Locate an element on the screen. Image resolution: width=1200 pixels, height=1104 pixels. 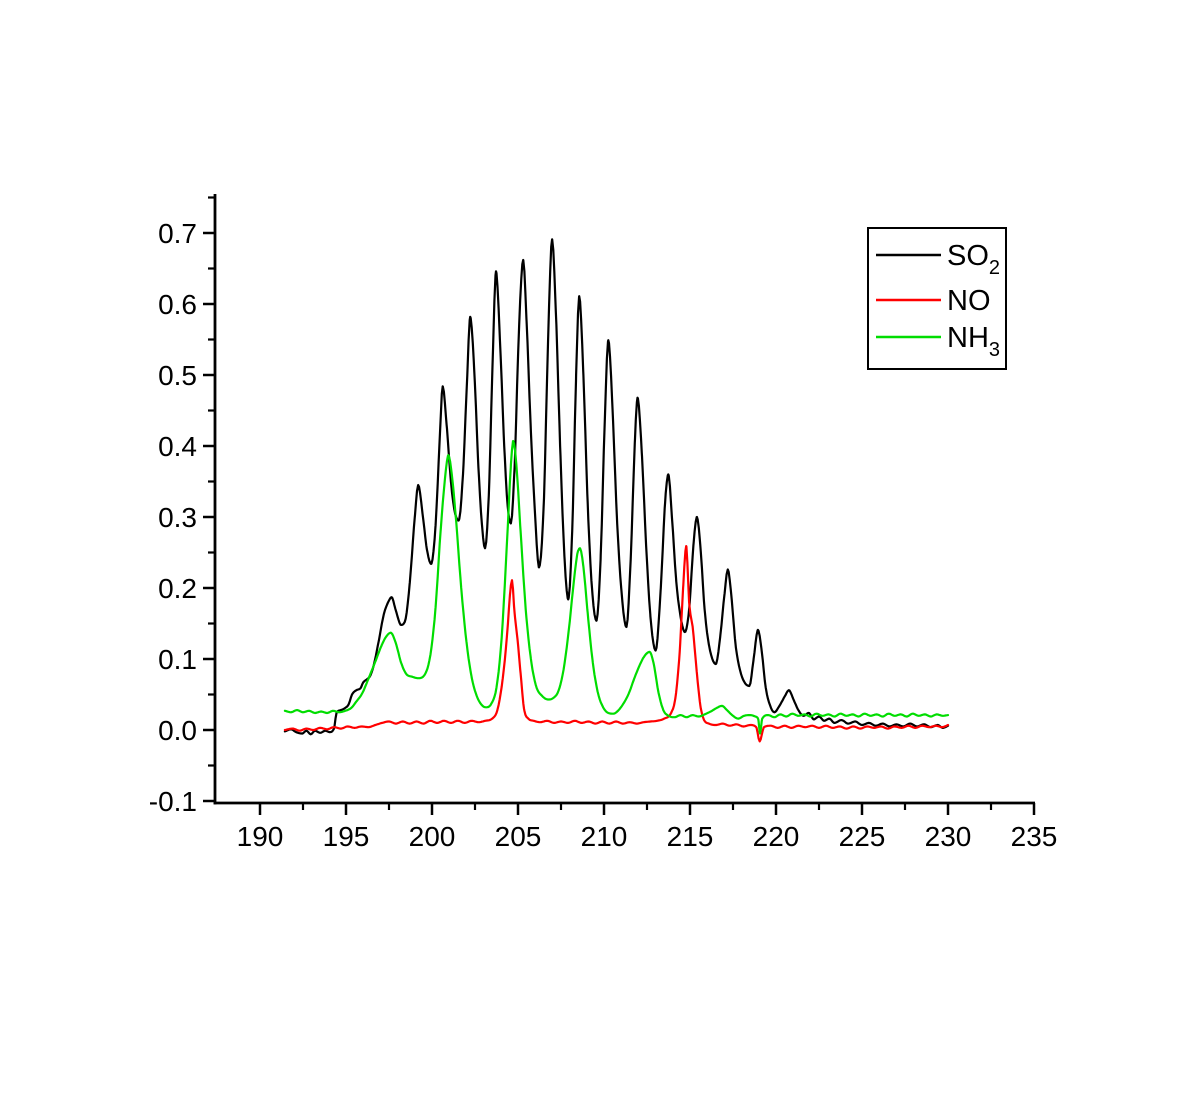
y-axis-tick-label: 0.6 is located at coordinates (177, 304).